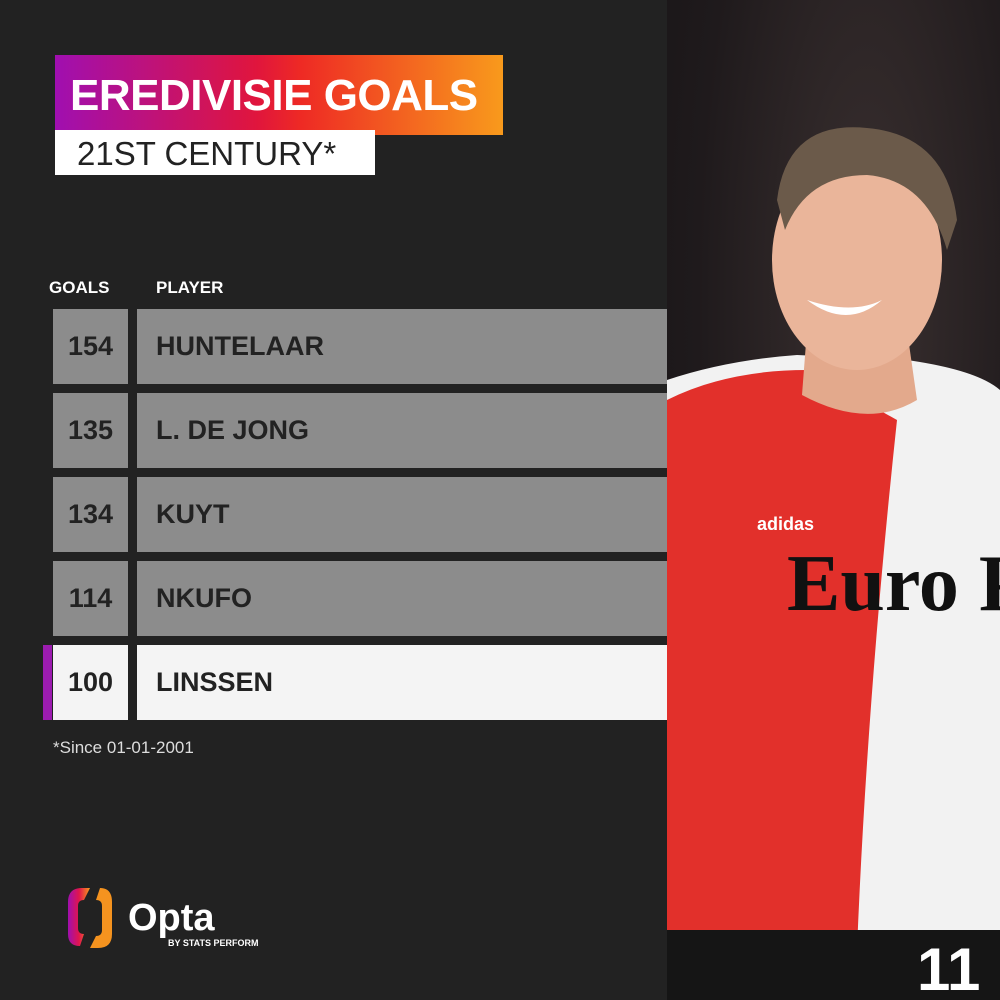 This screenshot has height=1000, width=1000. Describe the element at coordinates (79, 287) in the screenshot. I see `header-goals: GOALS` at that location.